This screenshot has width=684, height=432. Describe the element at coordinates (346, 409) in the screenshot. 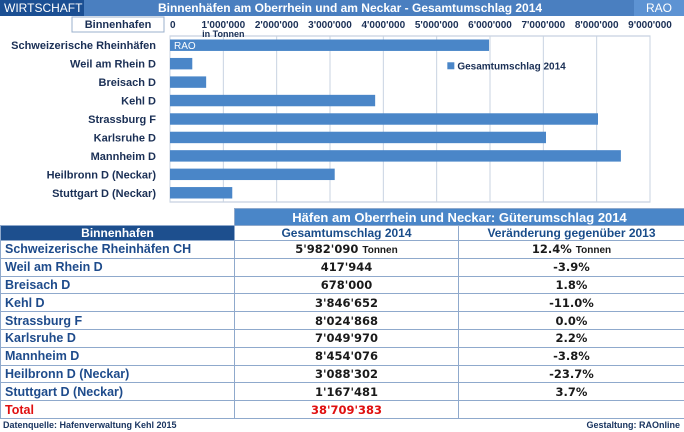

I see `total-value: 38'709'383` at that location.